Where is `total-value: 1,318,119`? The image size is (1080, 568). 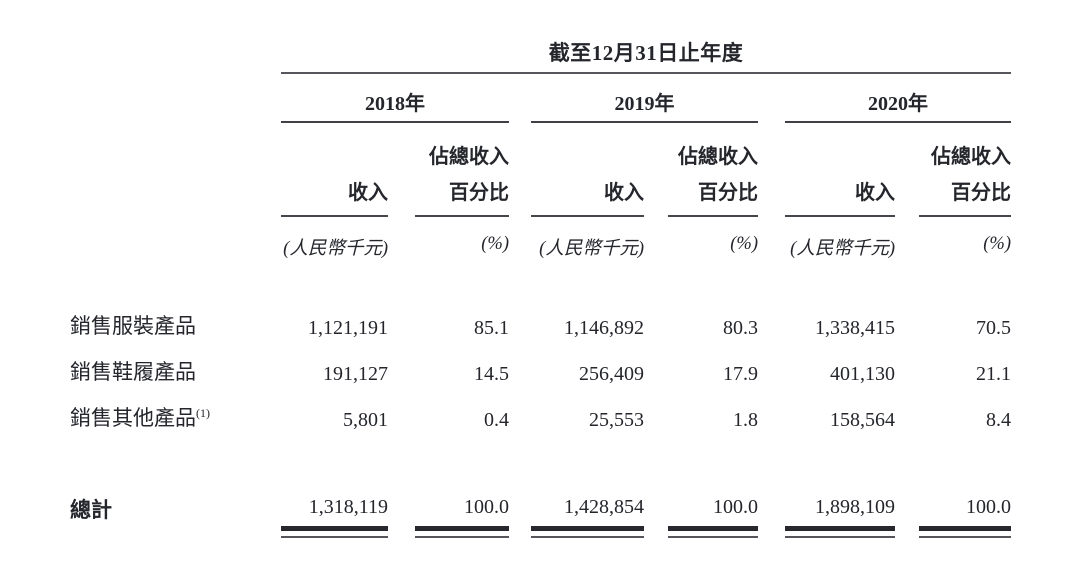 total-value: 1,318,119 is located at coordinates (334, 508).